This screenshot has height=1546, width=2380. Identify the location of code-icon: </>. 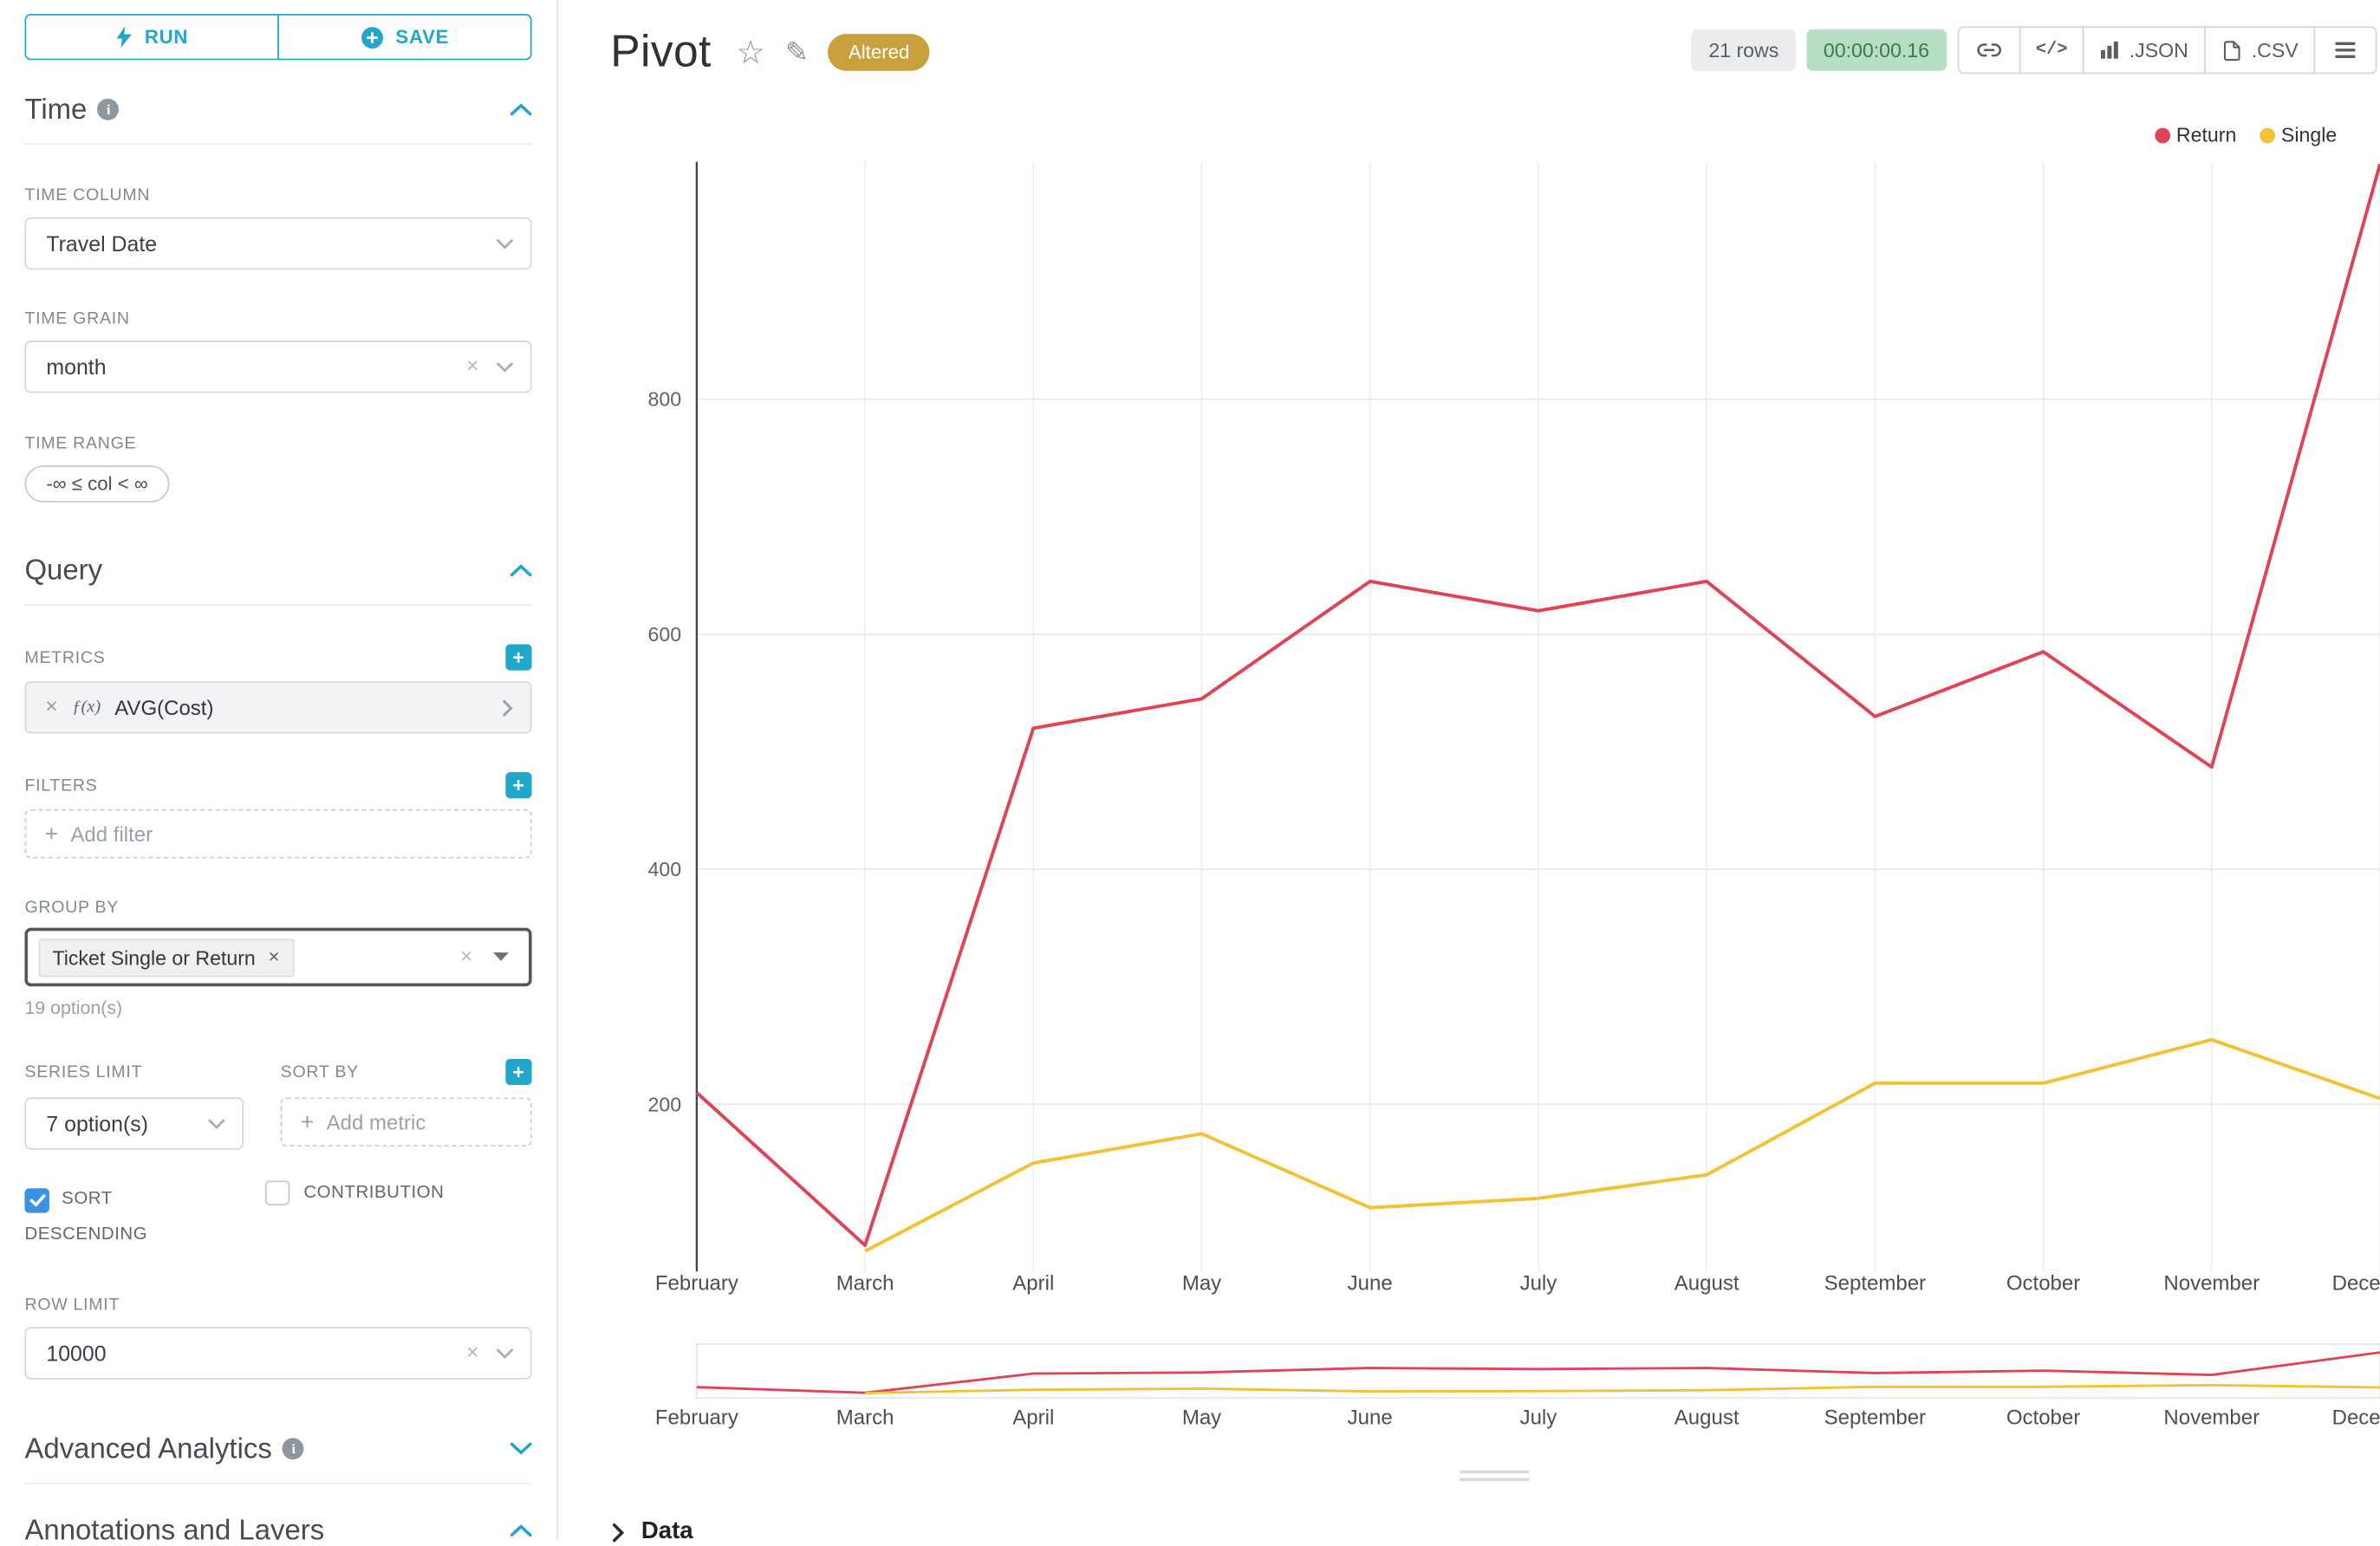
(2051, 50).